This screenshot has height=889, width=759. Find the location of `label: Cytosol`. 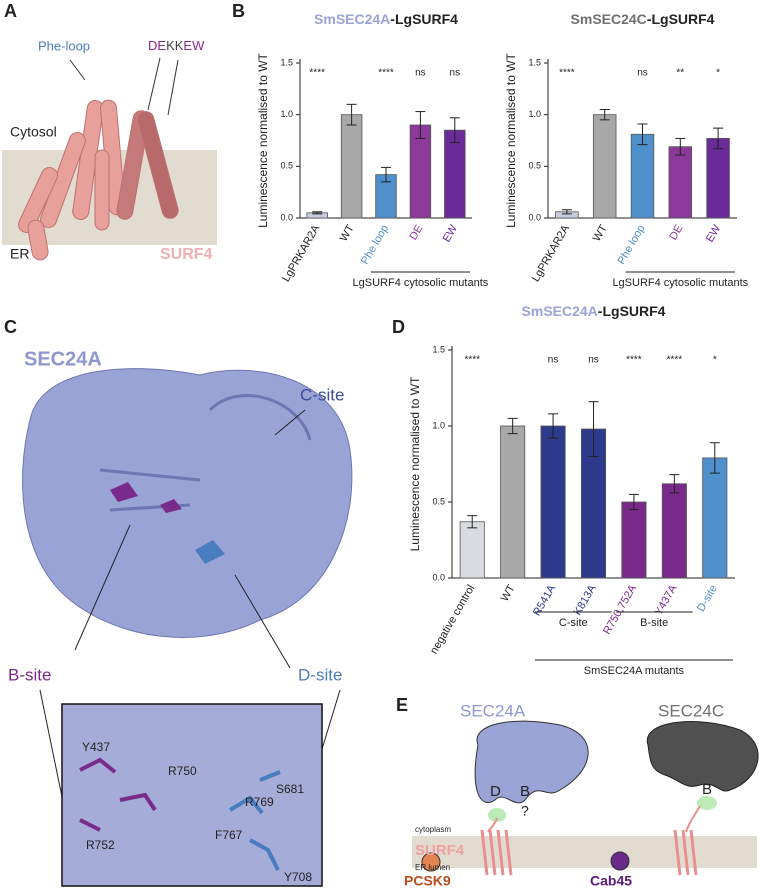

label: Cytosol is located at coordinates (33, 132).